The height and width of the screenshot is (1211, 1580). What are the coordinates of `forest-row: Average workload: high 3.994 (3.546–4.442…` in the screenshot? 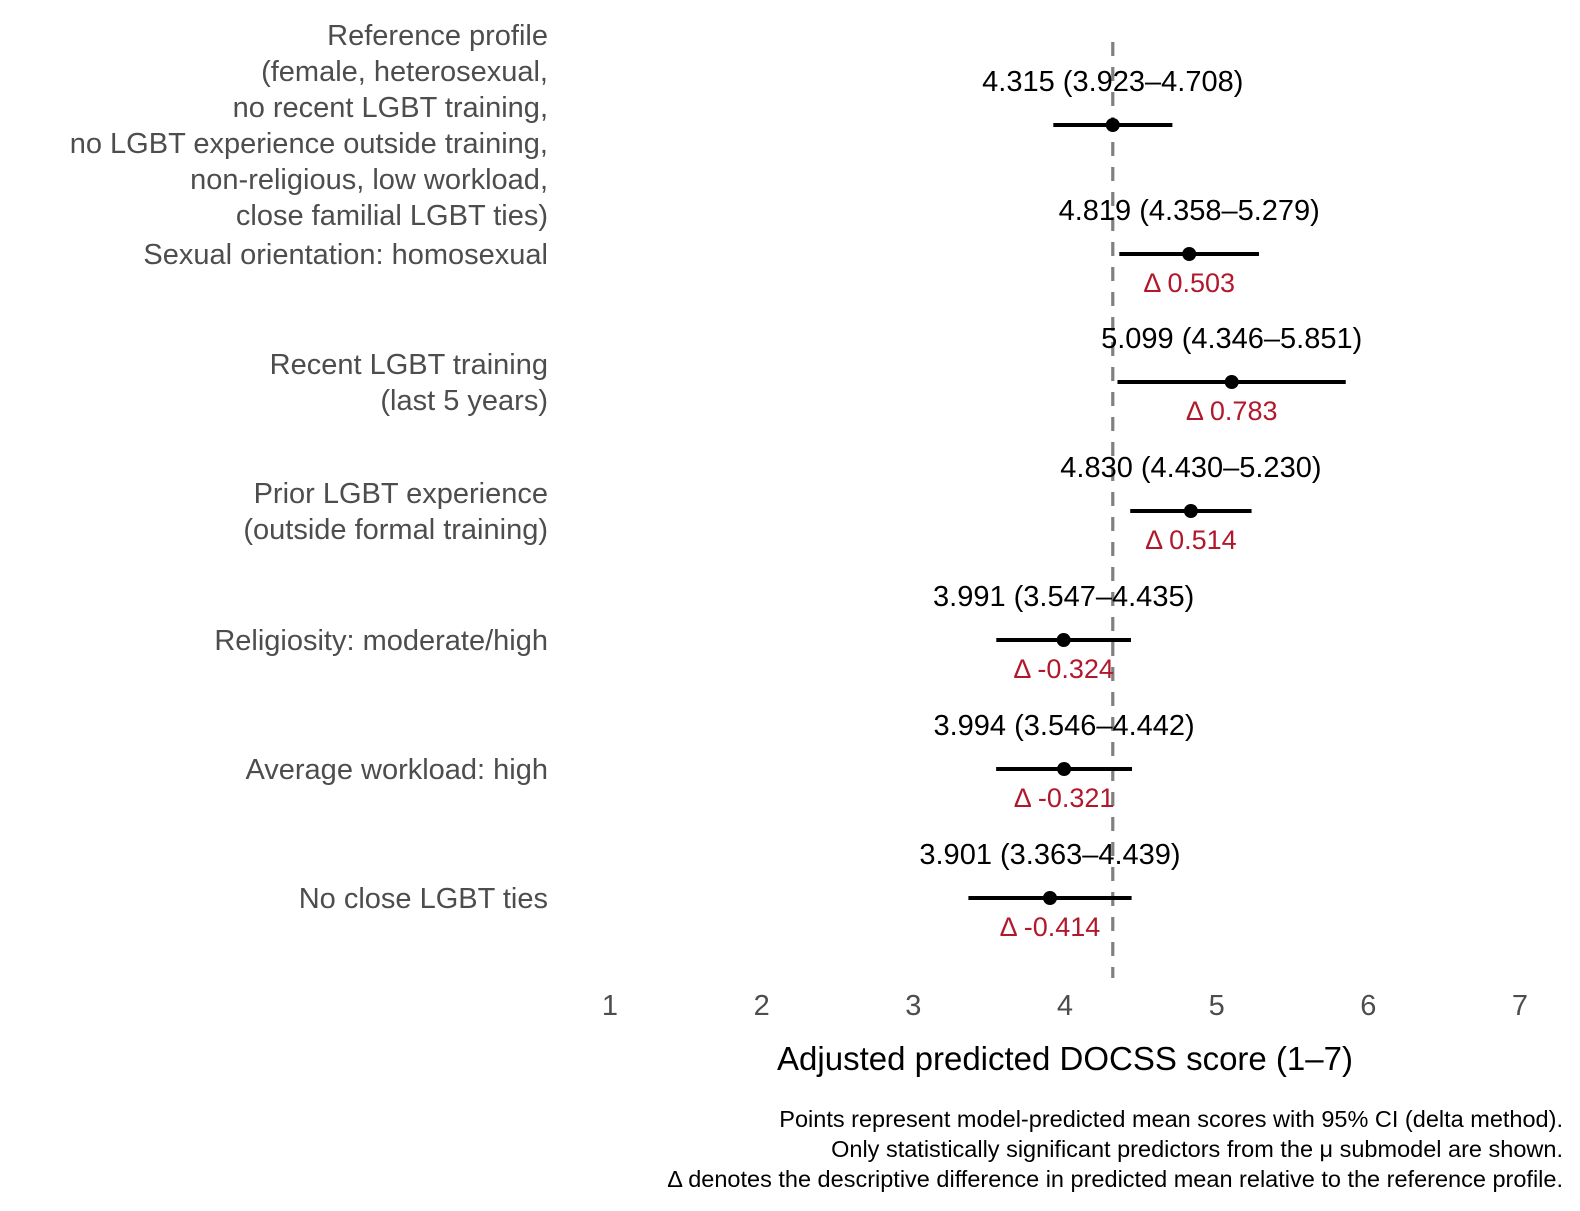 It's located at (719, 761).